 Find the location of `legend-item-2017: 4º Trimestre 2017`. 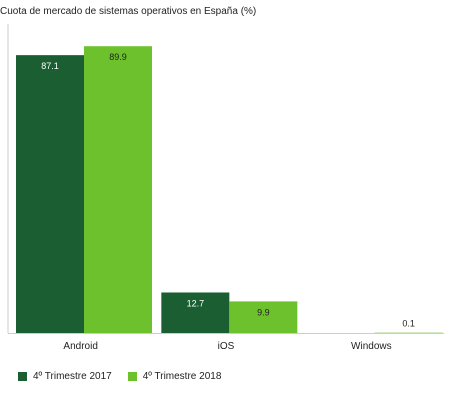

legend-item-2017: 4º Trimestre 2017 is located at coordinates (65, 376).